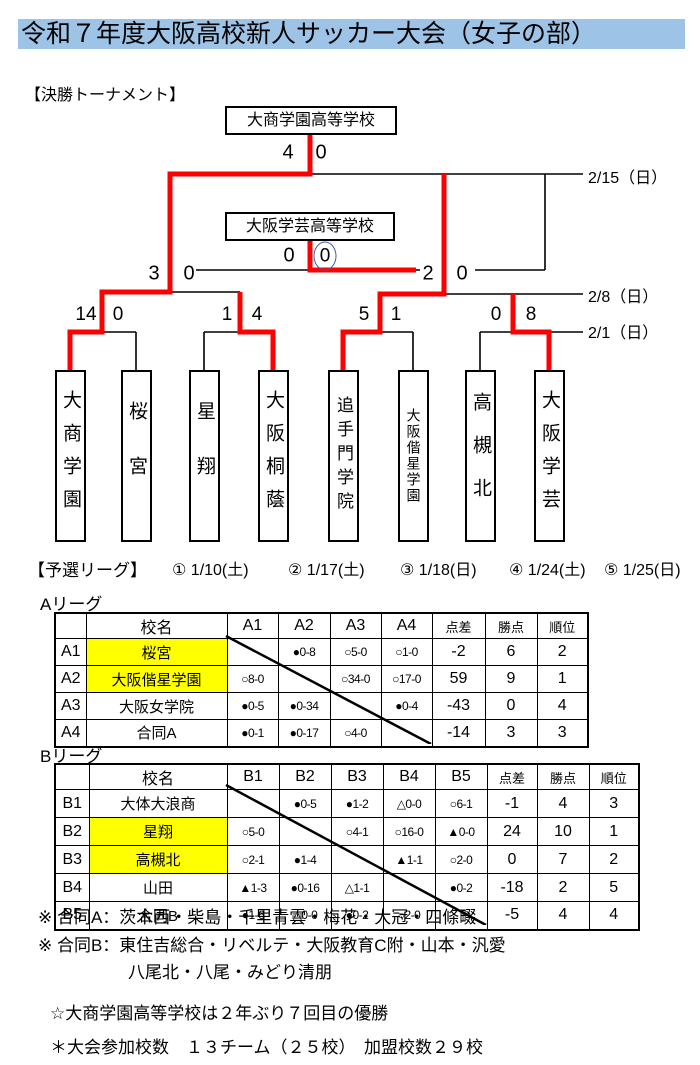 This screenshot has height=1065, width=700. What do you see at coordinates (118, 314) in the screenshot?
I see `qf1-score-right: 0` at bounding box center [118, 314].